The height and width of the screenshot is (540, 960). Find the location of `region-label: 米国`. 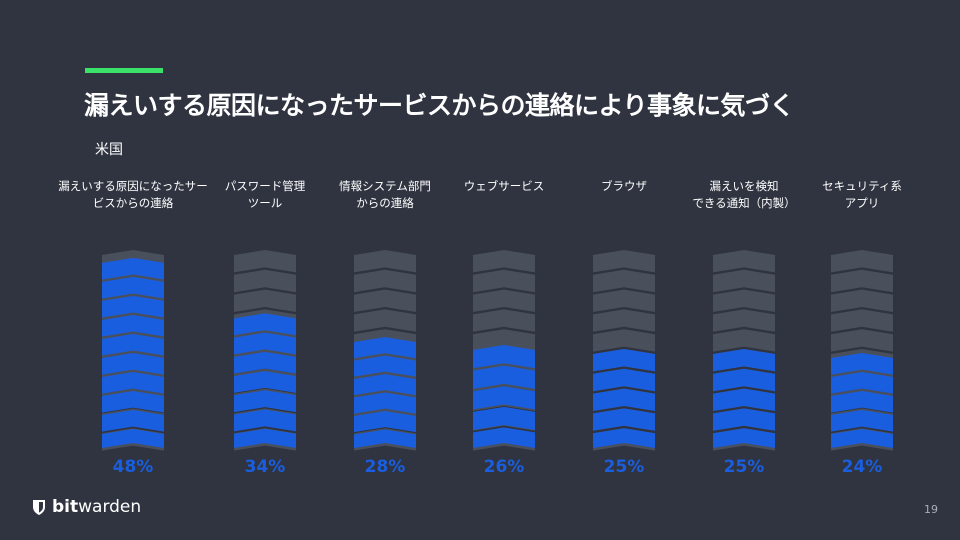

region-label: 米国 is located at coordinates (109, 150).